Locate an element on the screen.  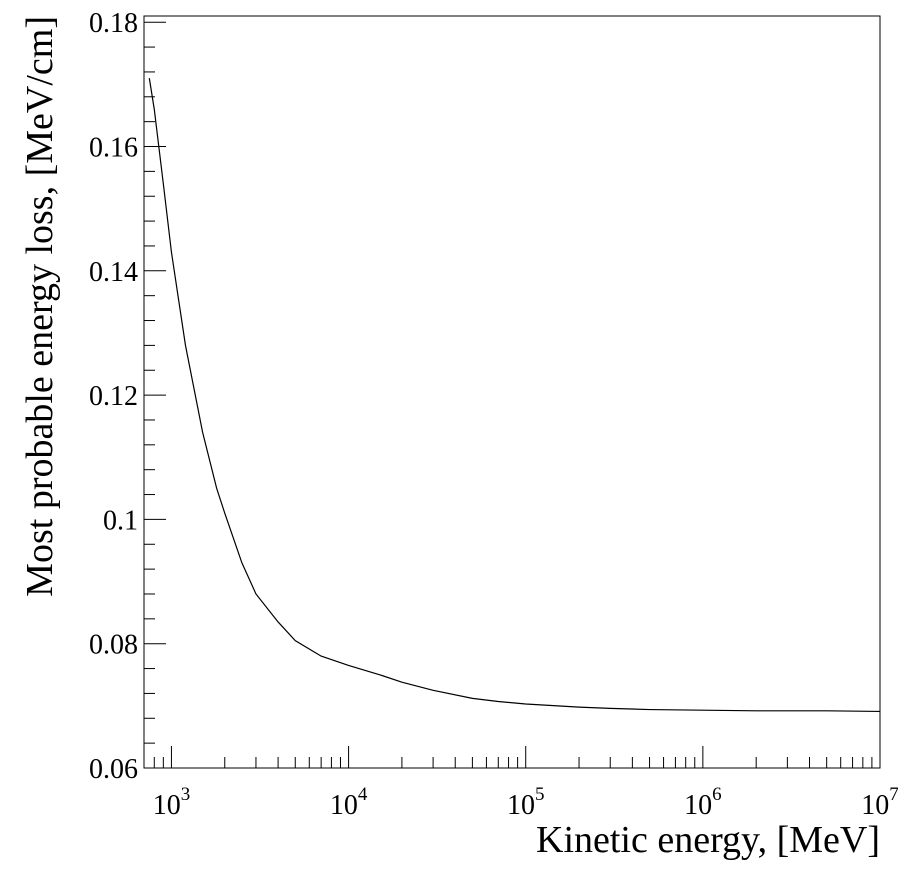
x-tick-label: 10⁴ is located at coordinates (349, 802).